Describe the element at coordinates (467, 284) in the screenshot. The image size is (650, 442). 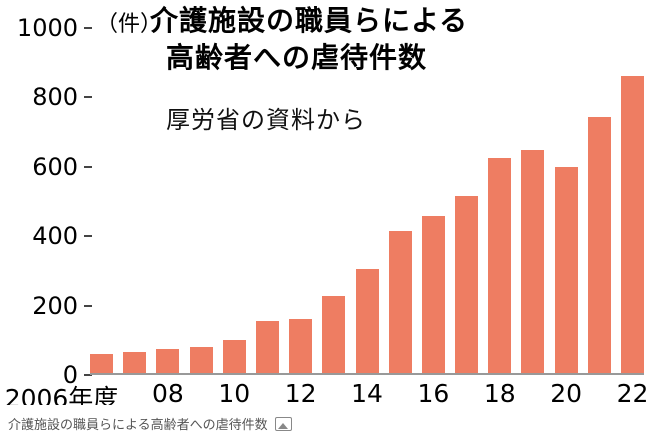
I see `bar-2017` at that location.